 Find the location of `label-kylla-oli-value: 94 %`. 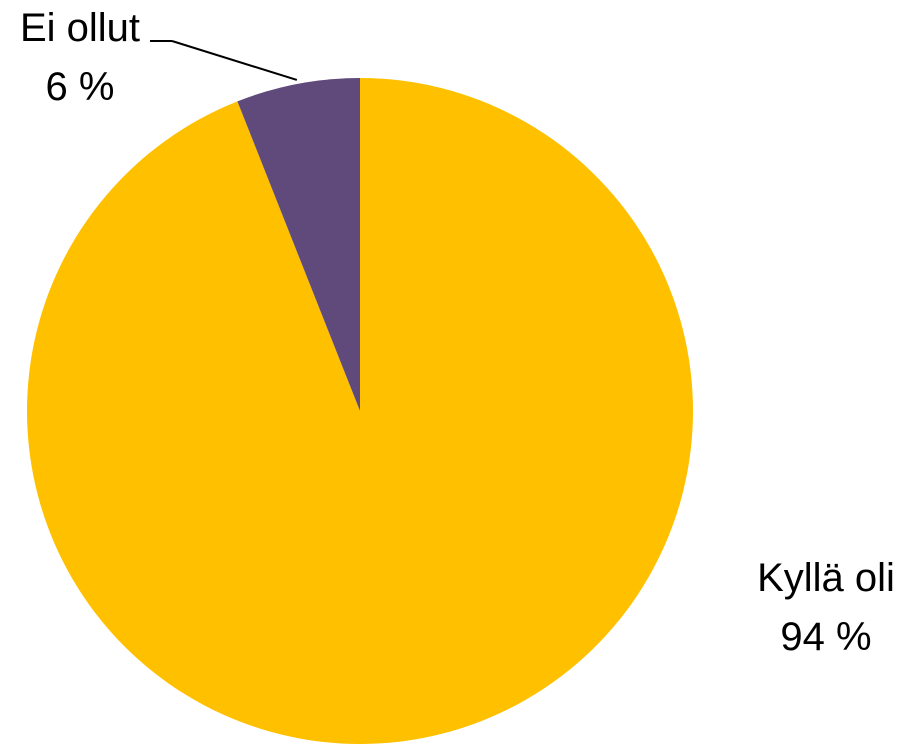

label-kylla-oli-value: 94 % is located at coordinates (825, 637).